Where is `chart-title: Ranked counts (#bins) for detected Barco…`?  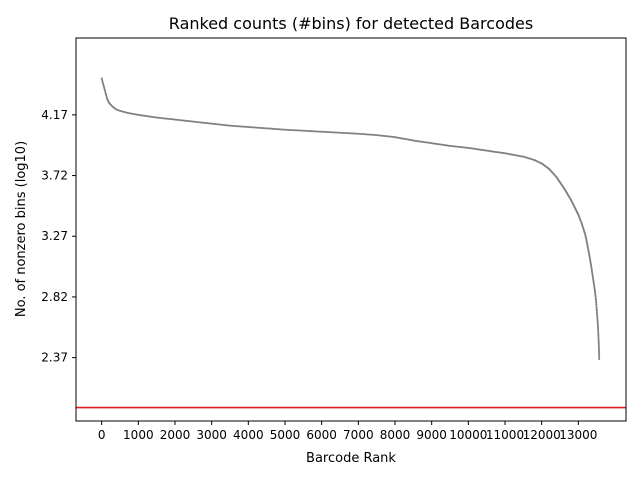
chart-title: Ranked counts (#bins) for detected Barco… is located at coordinates (351, 23).